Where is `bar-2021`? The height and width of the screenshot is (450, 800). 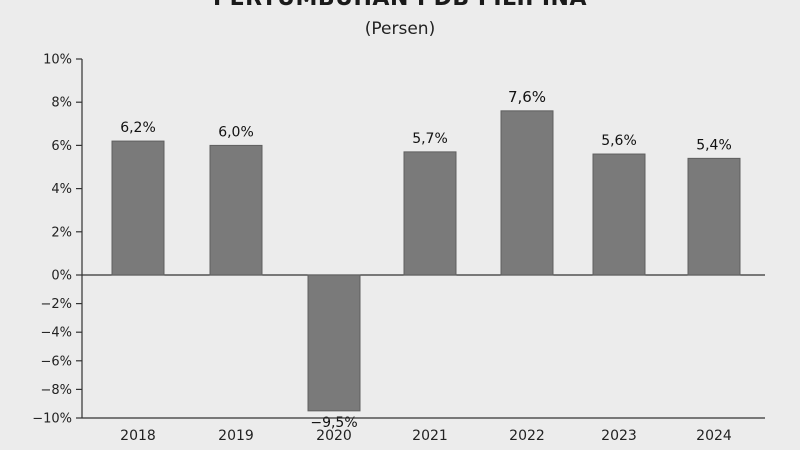 bar-2021 is located at coordinates (430, 213).